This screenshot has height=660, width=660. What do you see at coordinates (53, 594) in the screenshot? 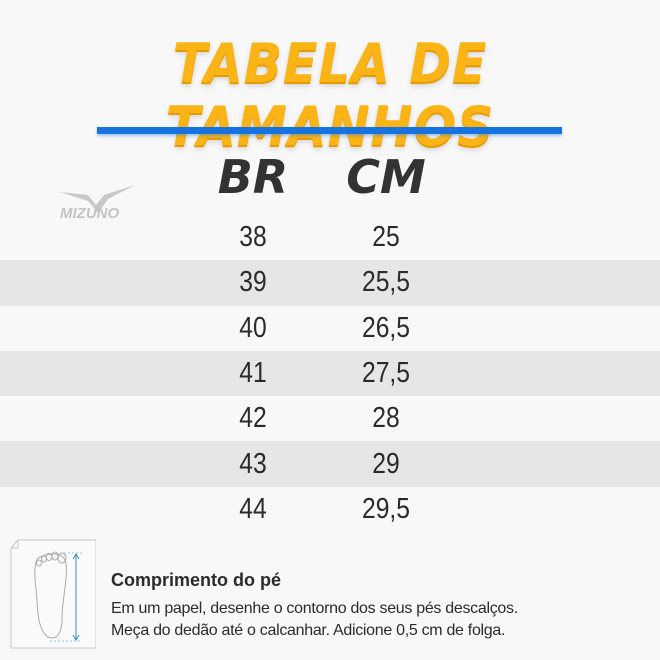
I see `foot-measure-icon` at bounding box center [53, 594].